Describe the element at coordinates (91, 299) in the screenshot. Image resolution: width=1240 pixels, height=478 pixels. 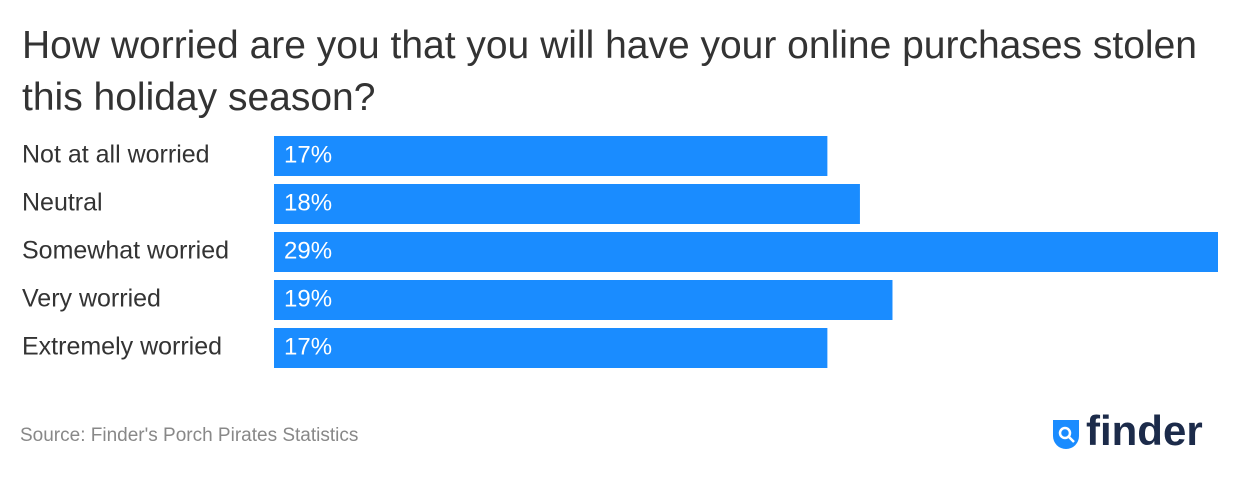
I see `category-label: Very worried` at that location.